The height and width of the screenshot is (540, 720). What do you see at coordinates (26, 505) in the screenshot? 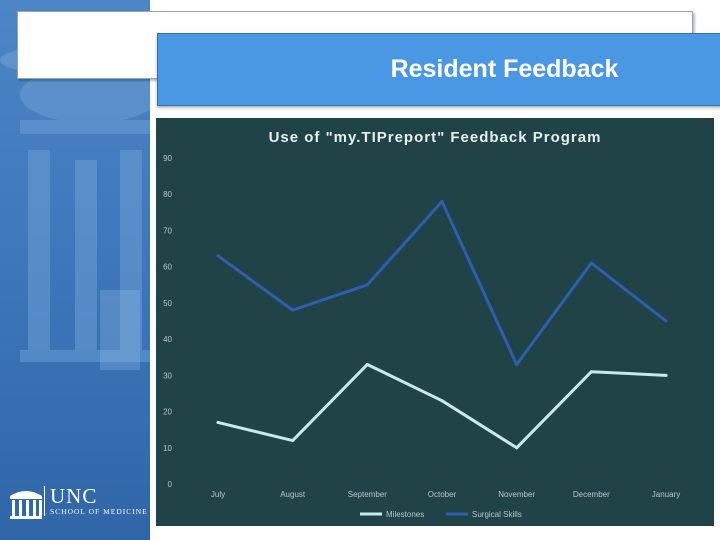
I see `old-well-icon` at bounding box center [26, 505].